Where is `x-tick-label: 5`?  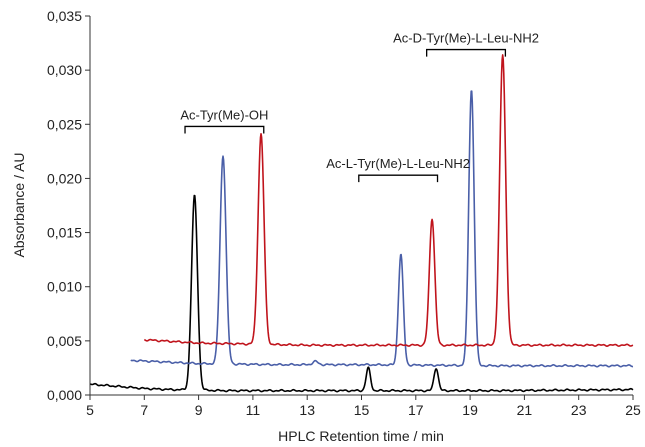 x-tick-label: 5 is located at coordinates (90, 410).